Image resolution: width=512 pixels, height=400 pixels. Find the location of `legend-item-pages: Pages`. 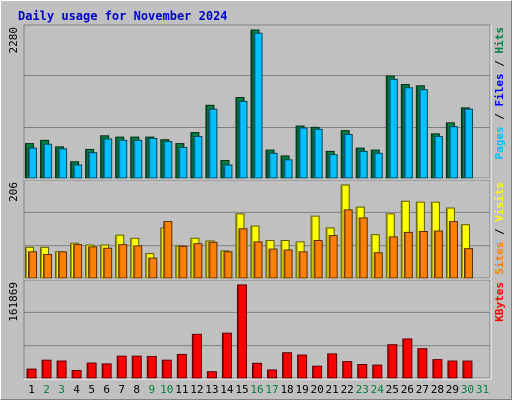

legend-item-pages: Pages is located at coordinates (499, 142).